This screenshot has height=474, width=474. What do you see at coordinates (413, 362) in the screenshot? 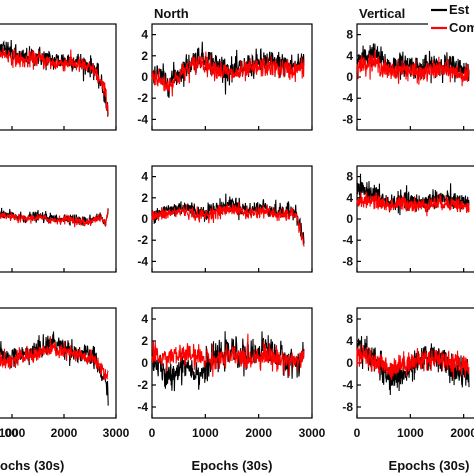
I see `series-computed-r2-c2` at bounding box center [413, 362].